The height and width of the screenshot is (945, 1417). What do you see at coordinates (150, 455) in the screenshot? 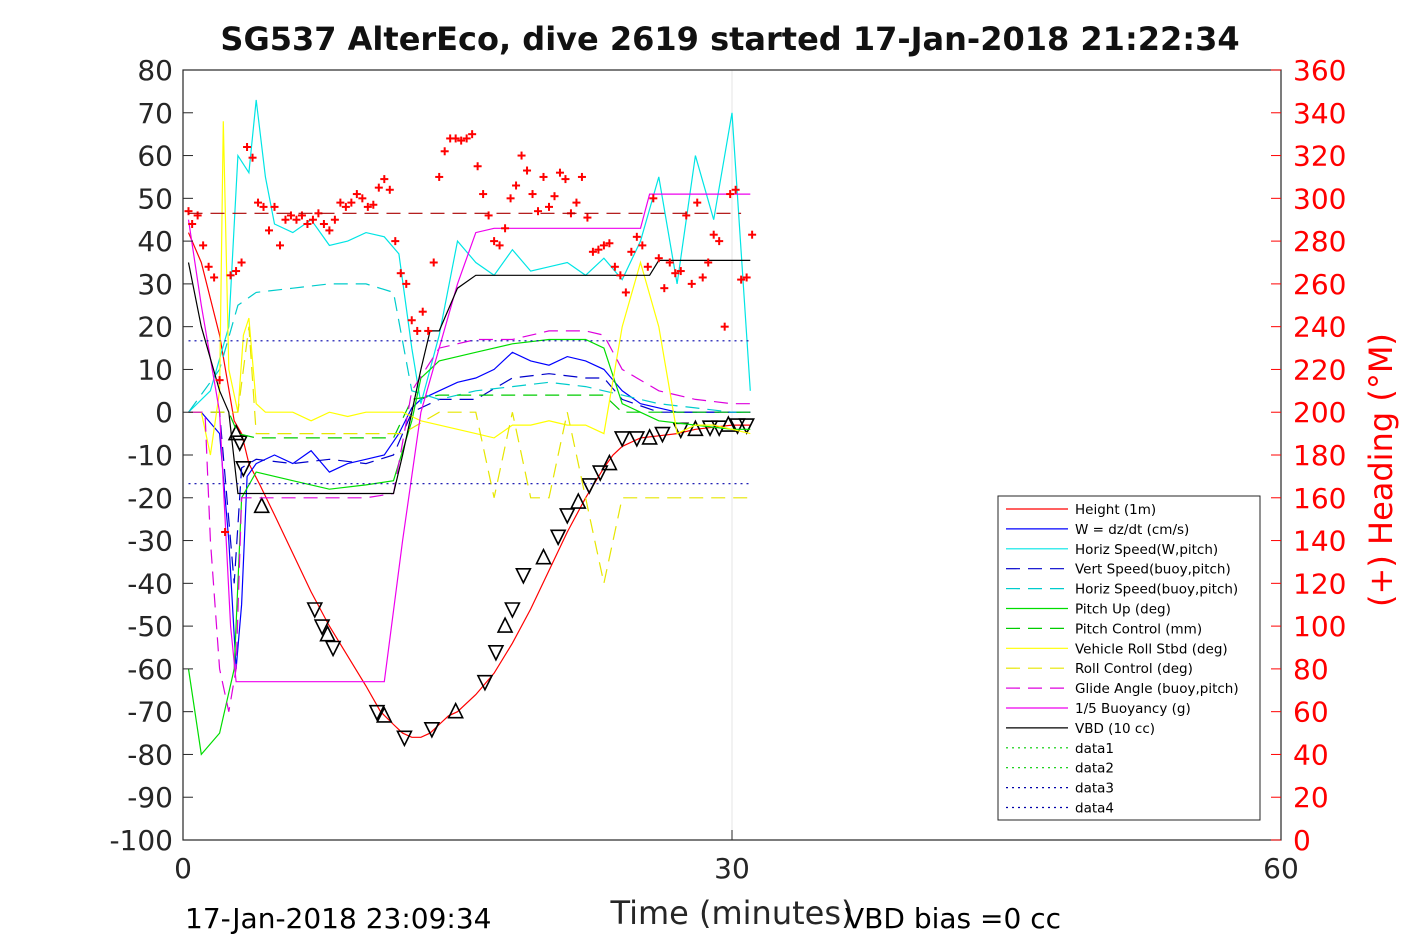
I see `y-tick-label: -10` at bounding box center [150, 455].